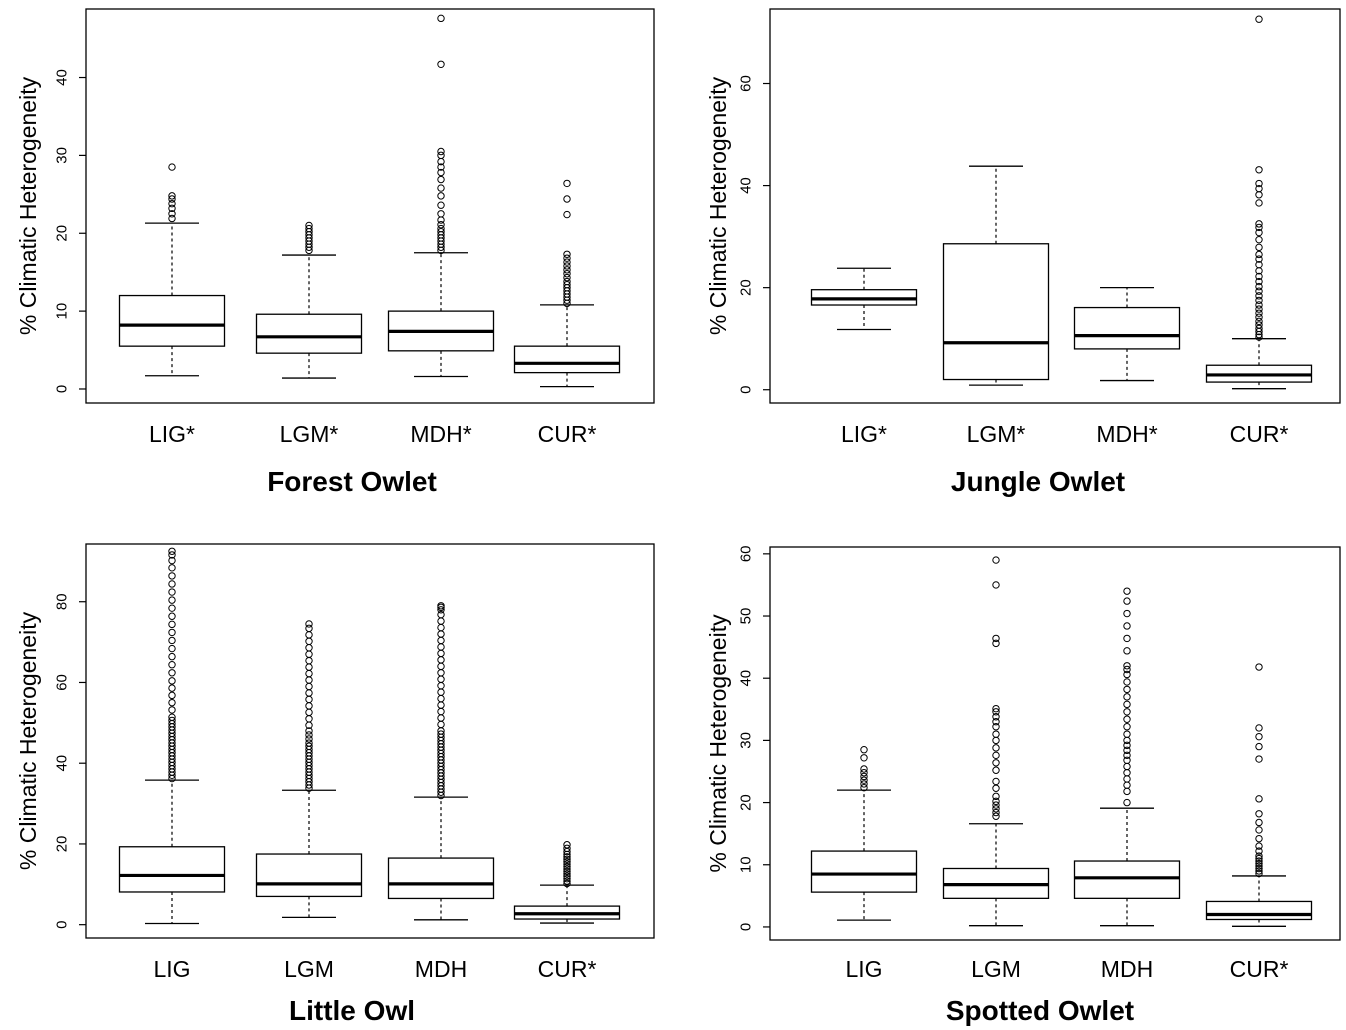 The height and width of the screenshot is (1030, 1346). I want to click on x-tick-label: LGM*, so click(309, 434).